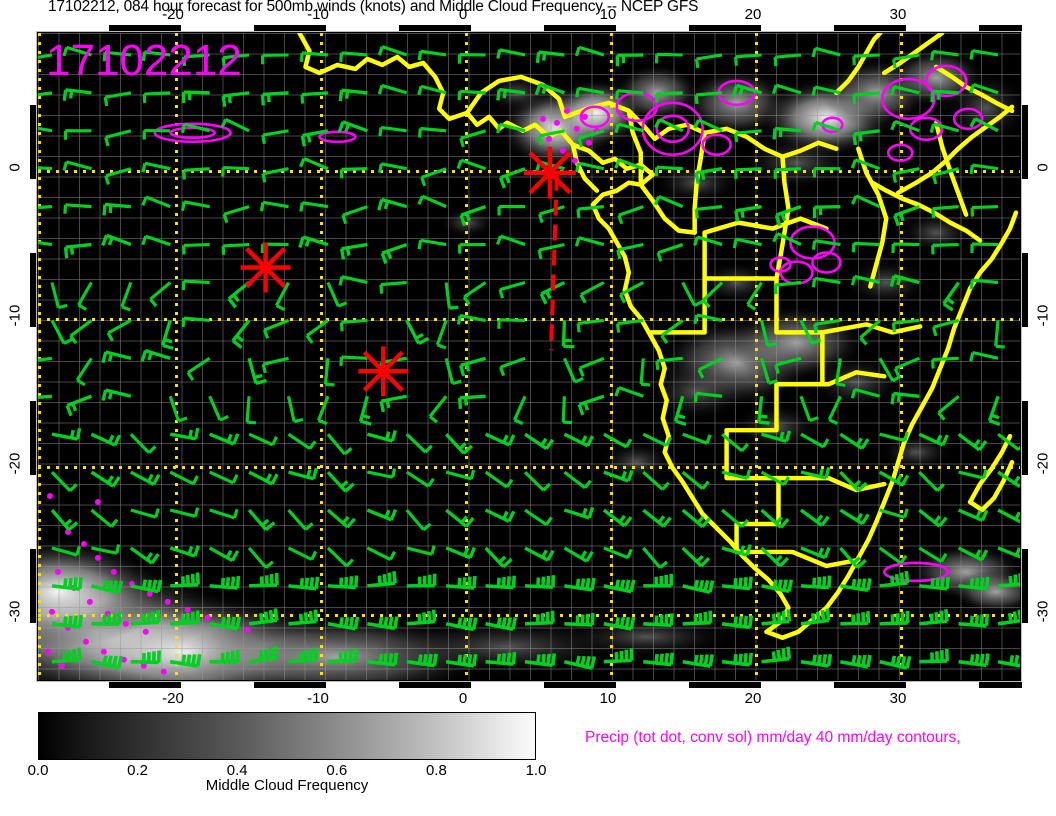 The height and width of the screenshot is (816, 1056). What do you see at coordinates (15, 463) in the screenshot?
I see `y-tick-left--20: -20` at bounding box center [15, 463].